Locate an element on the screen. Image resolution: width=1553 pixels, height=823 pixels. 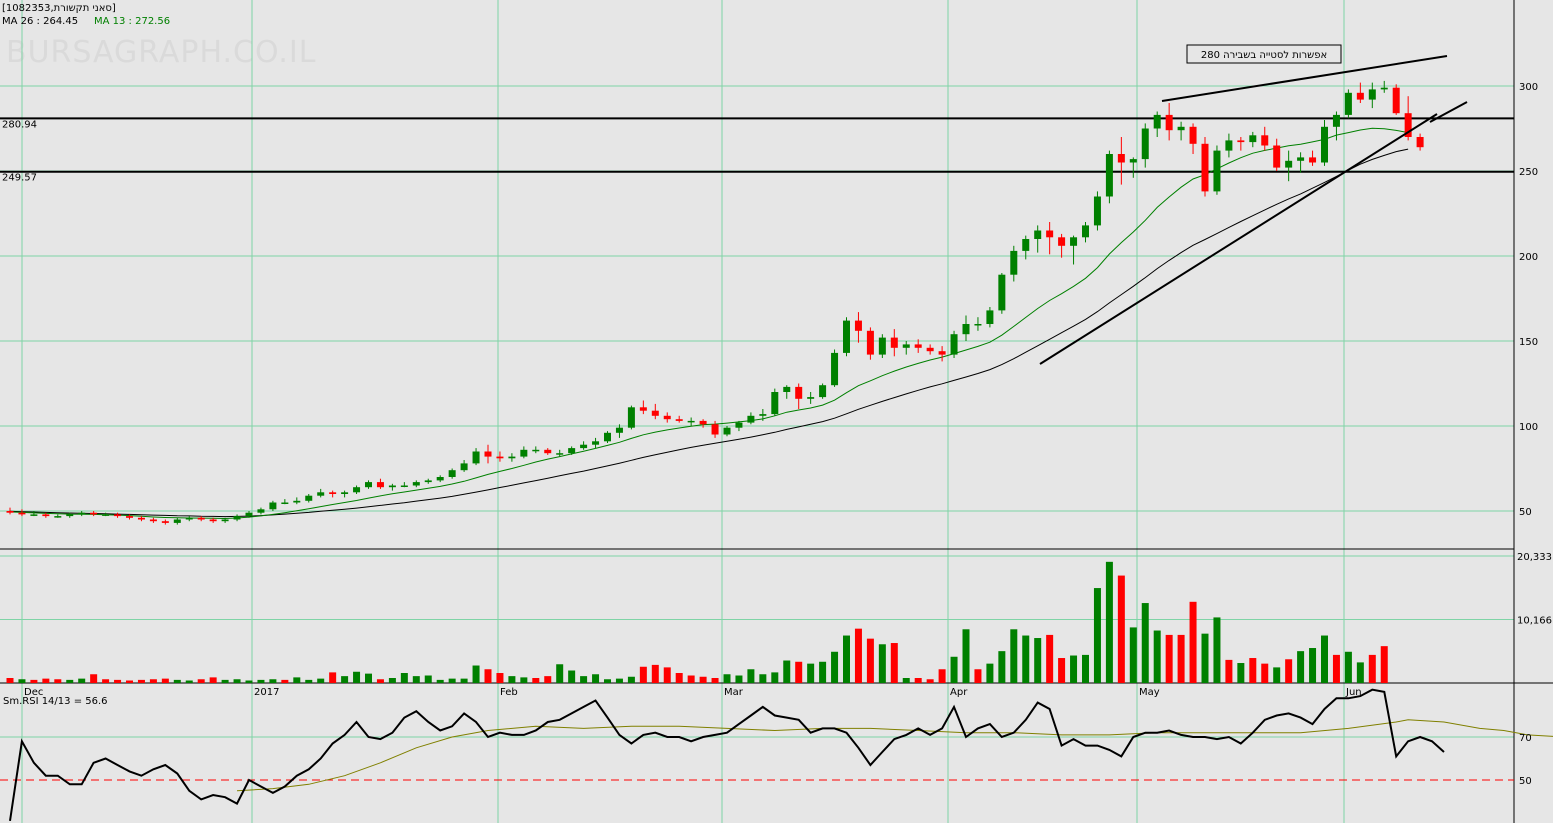
rsi-tick-label: 50 is located at coordinates (1525, 781).